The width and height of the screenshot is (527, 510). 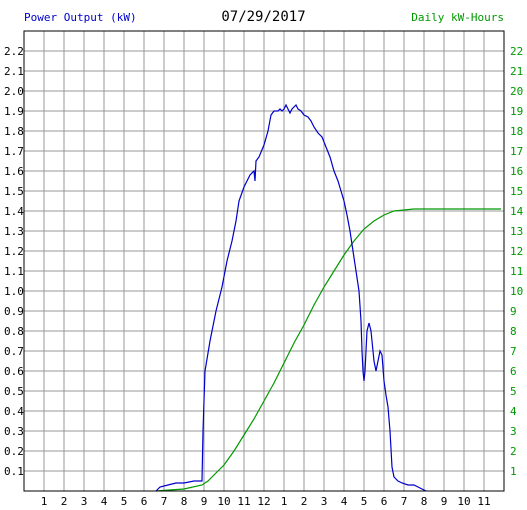 I want to click on left-tick-label: 1.0, so click(x=14, y=291).